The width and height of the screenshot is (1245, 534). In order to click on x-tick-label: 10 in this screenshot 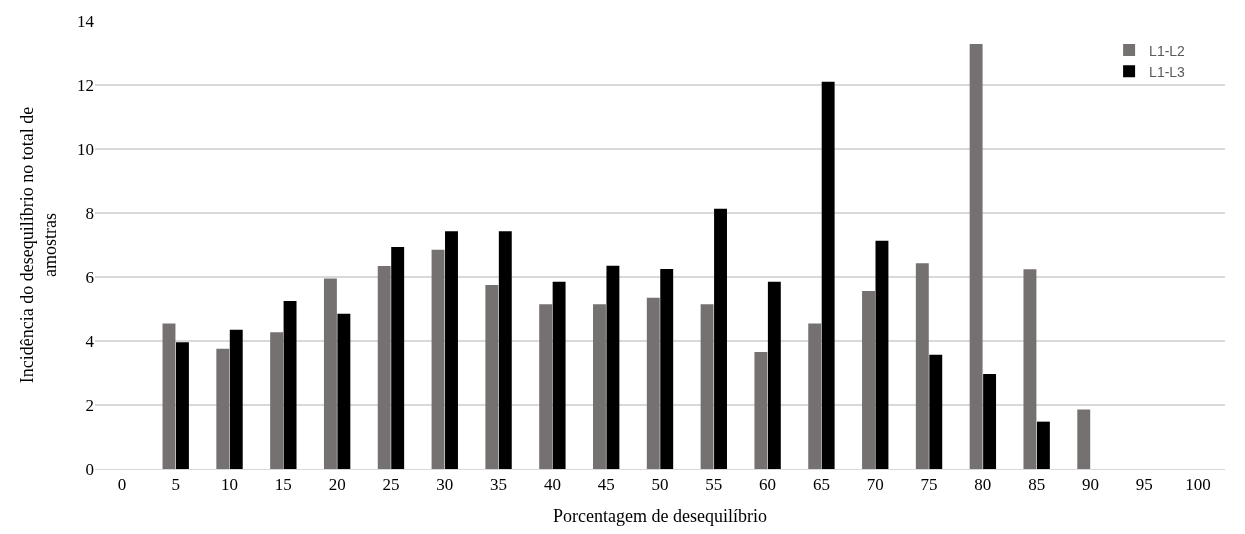, I will do `click(230, 485)`.